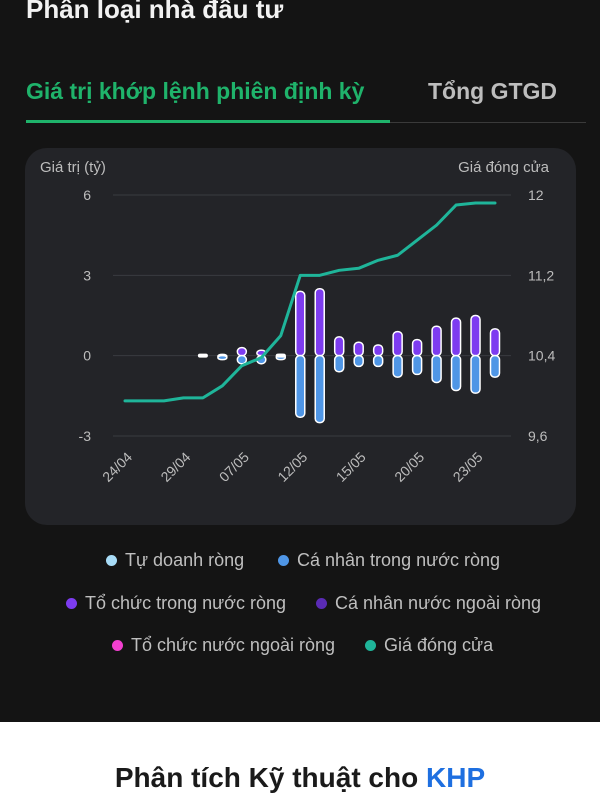 The image size is (600, 800). I want to click on legend-label: Giá đóng cửa, so click(439, 645).